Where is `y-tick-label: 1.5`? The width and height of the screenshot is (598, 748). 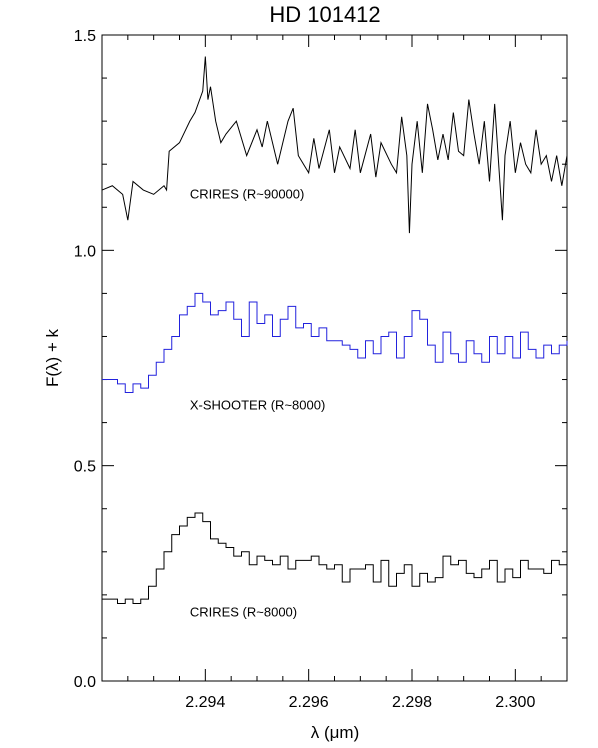 y-tick-label: 1.5 is located at coordinates (85, 36).